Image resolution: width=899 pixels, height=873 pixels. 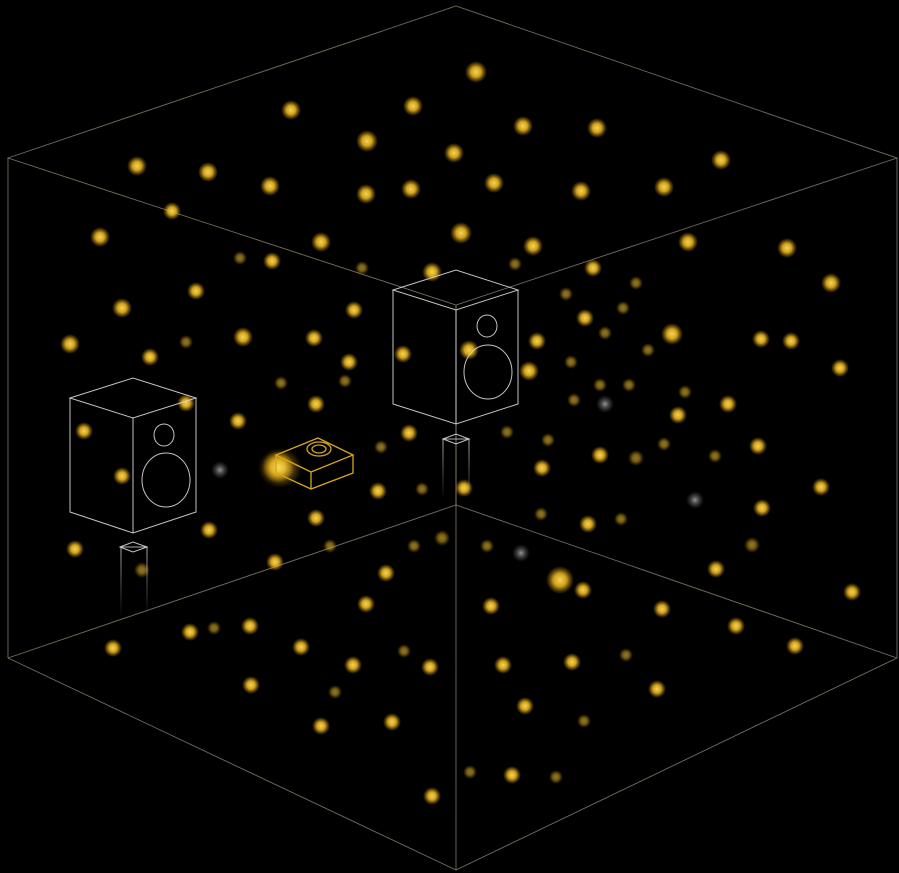 What do you see at coordinates (133, 398) in the screenshot?
I see `left-speaker-top` at bounding box center [133, 398].